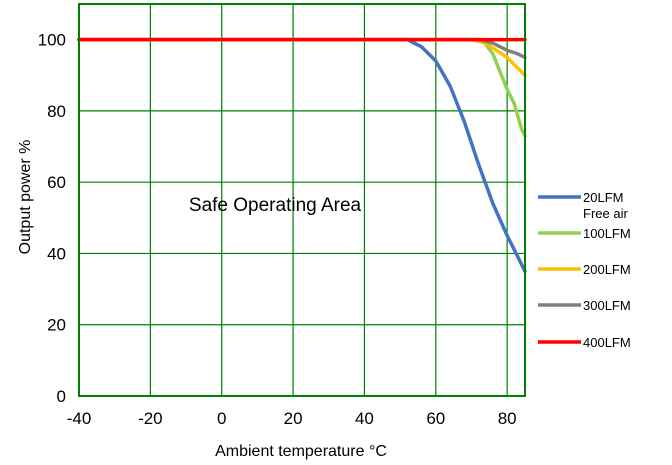 The height and width of the screenshot is (465, 672). I want to click on y-tick-labels: 0 20 40 60 80 100, so click(52, 218).